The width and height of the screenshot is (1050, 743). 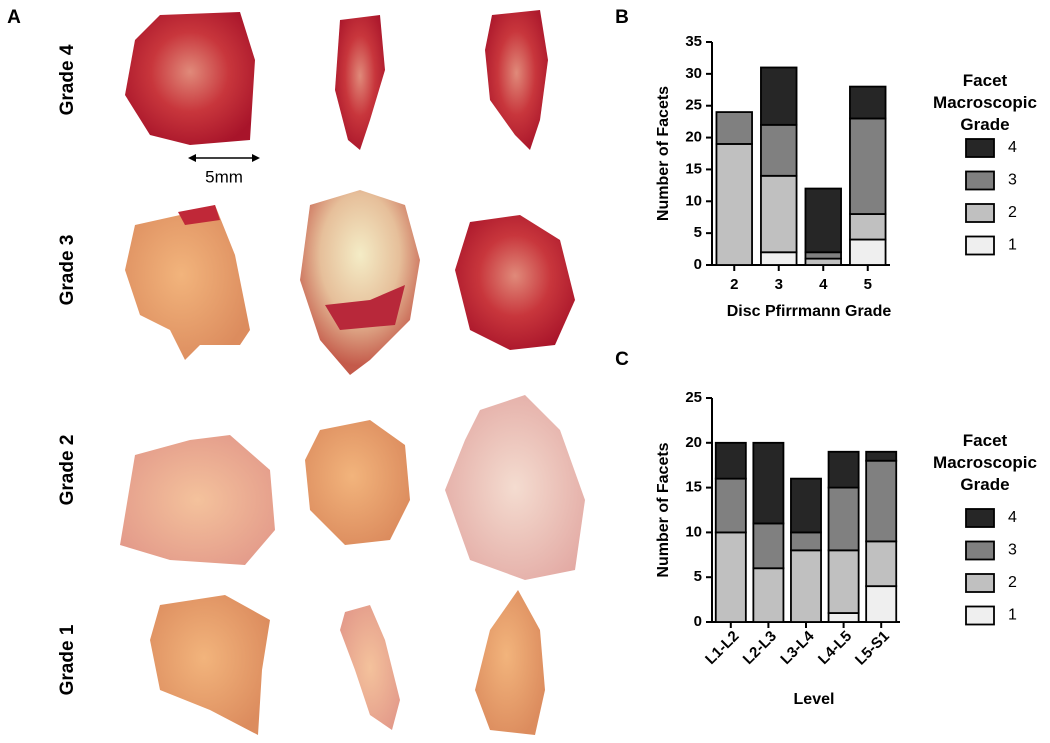 I want to click on x-tick-label: 4, so click(x=823, y=284).